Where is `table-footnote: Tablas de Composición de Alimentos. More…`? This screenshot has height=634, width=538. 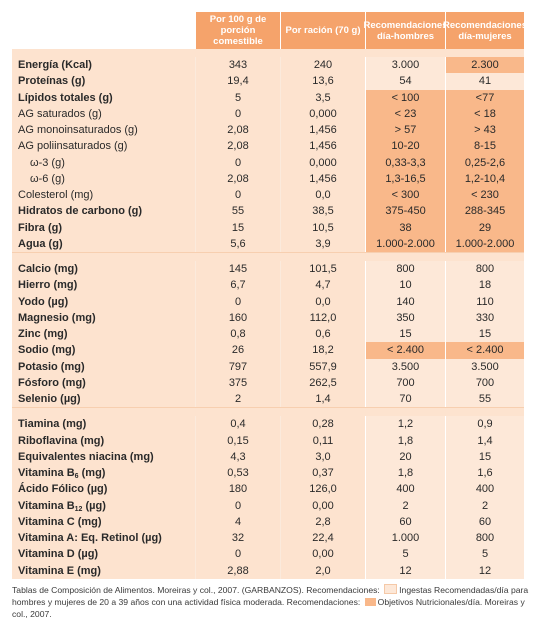
table-footnote: Tablas de Composición de Alimentos. More… is located at coordinates (272, 602).